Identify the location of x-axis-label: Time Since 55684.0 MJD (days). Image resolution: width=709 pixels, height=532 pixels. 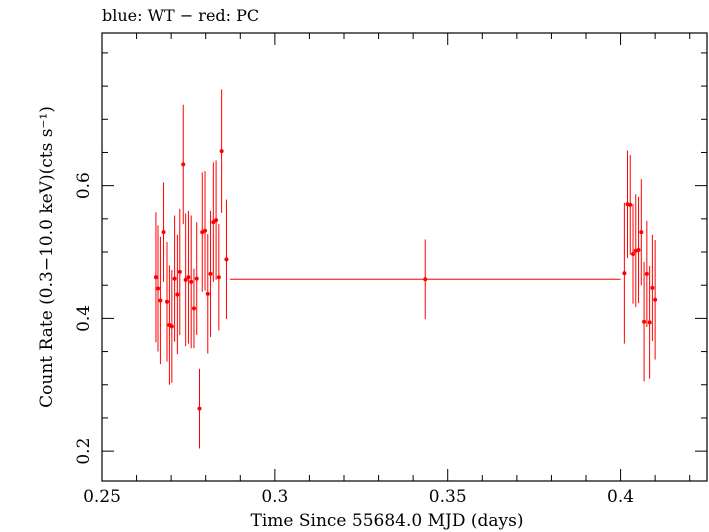
(387, 521).